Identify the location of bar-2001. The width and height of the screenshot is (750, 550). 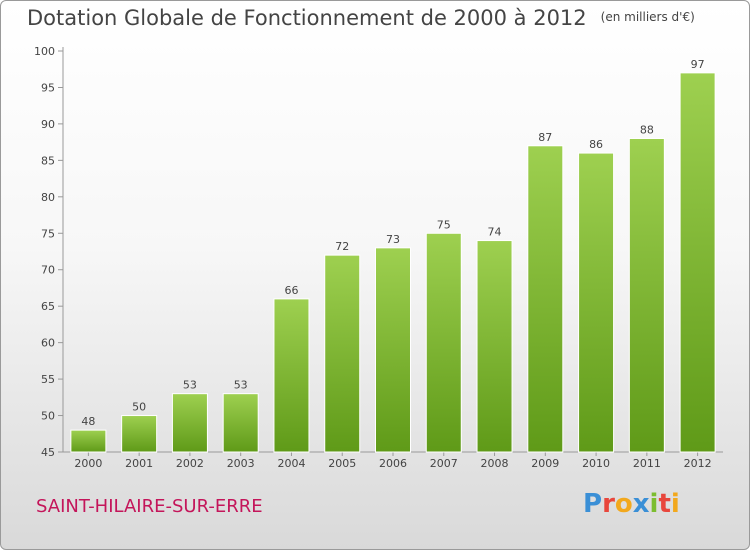
(139, 434).